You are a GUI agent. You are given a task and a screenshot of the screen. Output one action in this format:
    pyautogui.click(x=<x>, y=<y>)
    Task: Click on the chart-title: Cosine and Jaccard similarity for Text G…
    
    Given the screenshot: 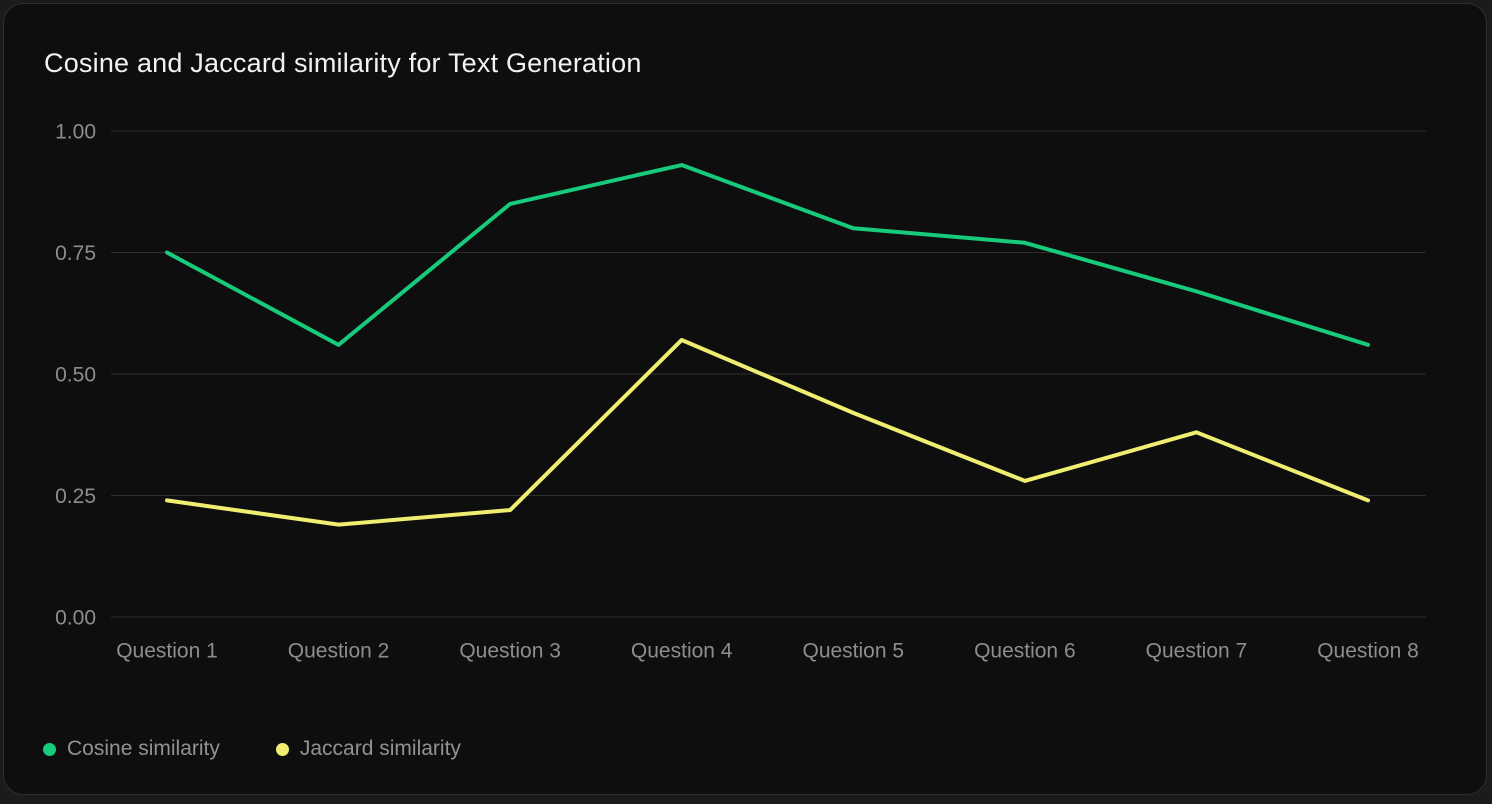 What is the action you would take?
    pyautogui.click(x=343, y=63)
    